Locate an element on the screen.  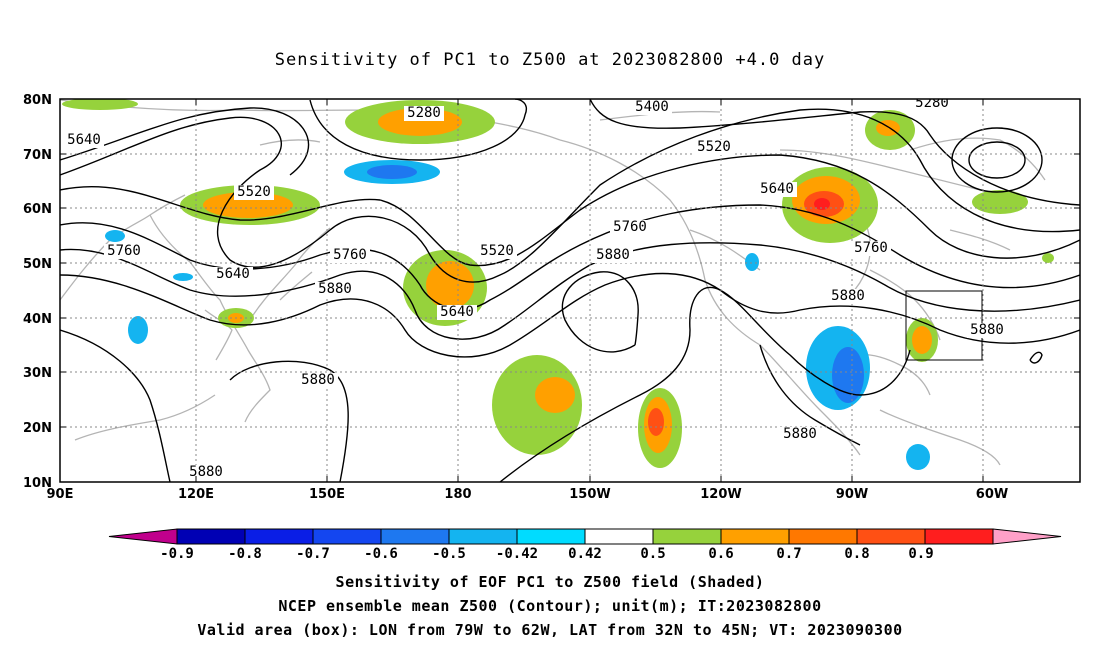
colorbar-tick-label: -0.42 is located at coordinates (517, 554).